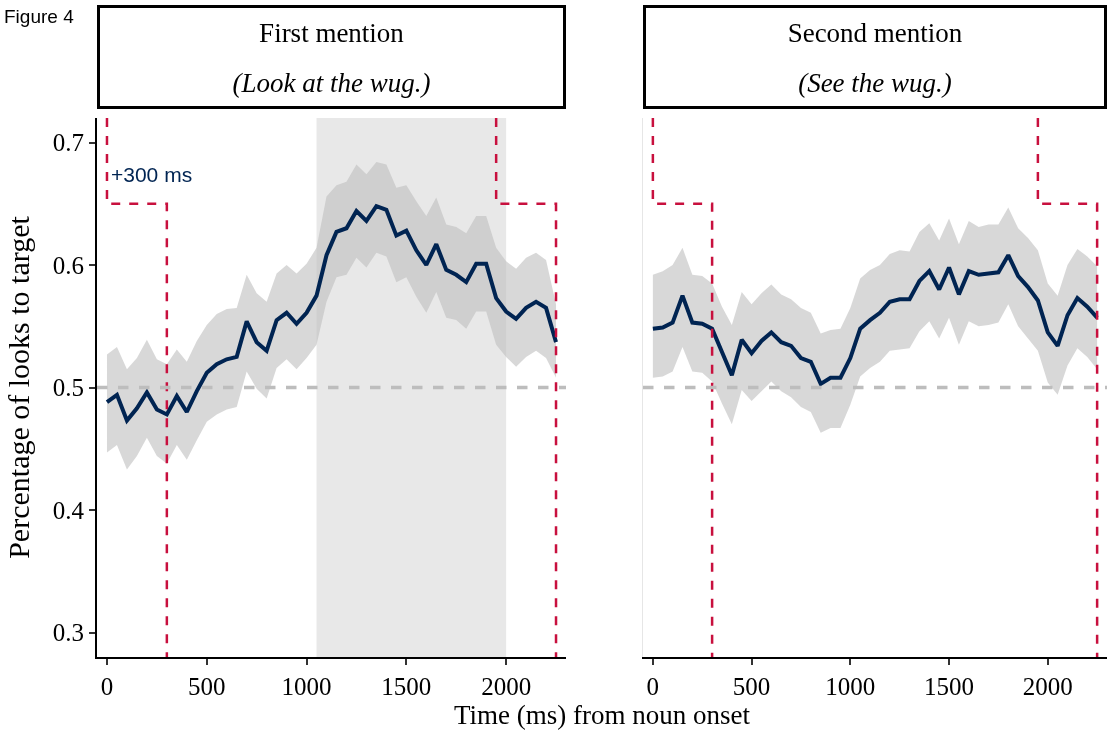 The width and height of the screenshot is (1112, 731). I want to click on line-series, so click(331, 313).